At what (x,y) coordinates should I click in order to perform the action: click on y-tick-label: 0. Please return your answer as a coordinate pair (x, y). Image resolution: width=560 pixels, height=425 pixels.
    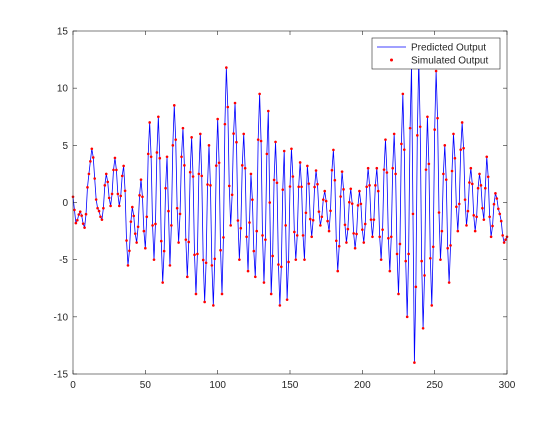
    Looking at the image, I should click on (65, 203).